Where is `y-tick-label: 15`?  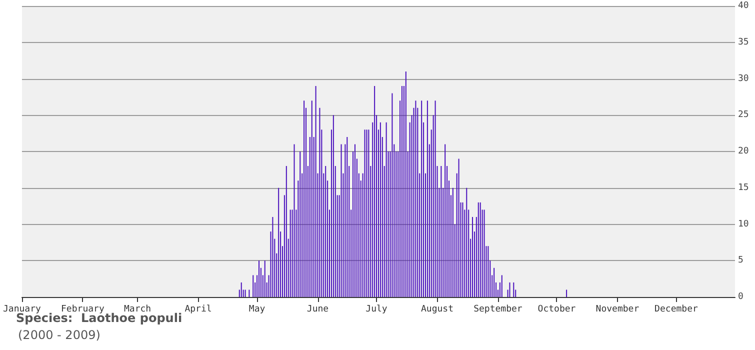
y-tick-label: 15 is located at coordinates (743, 187).